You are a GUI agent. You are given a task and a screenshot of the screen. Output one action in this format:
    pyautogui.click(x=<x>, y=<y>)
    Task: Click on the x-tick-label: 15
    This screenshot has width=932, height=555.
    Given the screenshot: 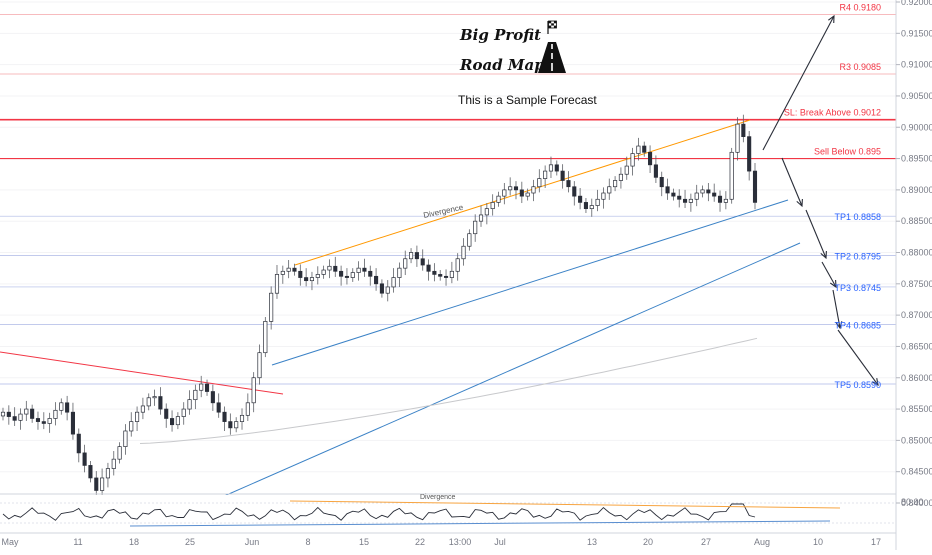 What is the action you would take?
    pyautogui.click(x=364, y=542)
    